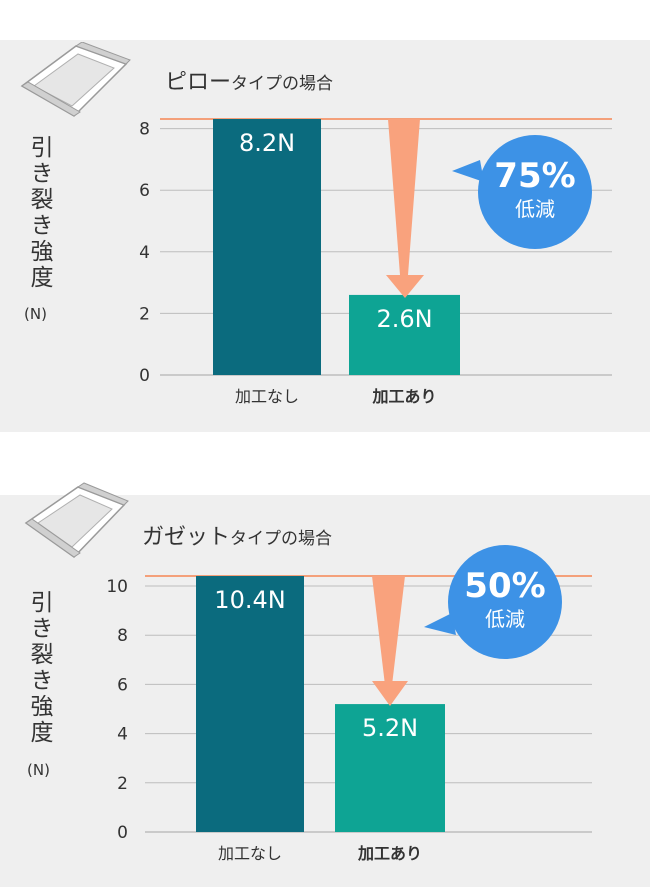 The image size is (650, 890). What do you see at coordinates (390, 728) in the screenshot?
I see `bar-data-label: 5.2N` at bounding box center [390, 728].